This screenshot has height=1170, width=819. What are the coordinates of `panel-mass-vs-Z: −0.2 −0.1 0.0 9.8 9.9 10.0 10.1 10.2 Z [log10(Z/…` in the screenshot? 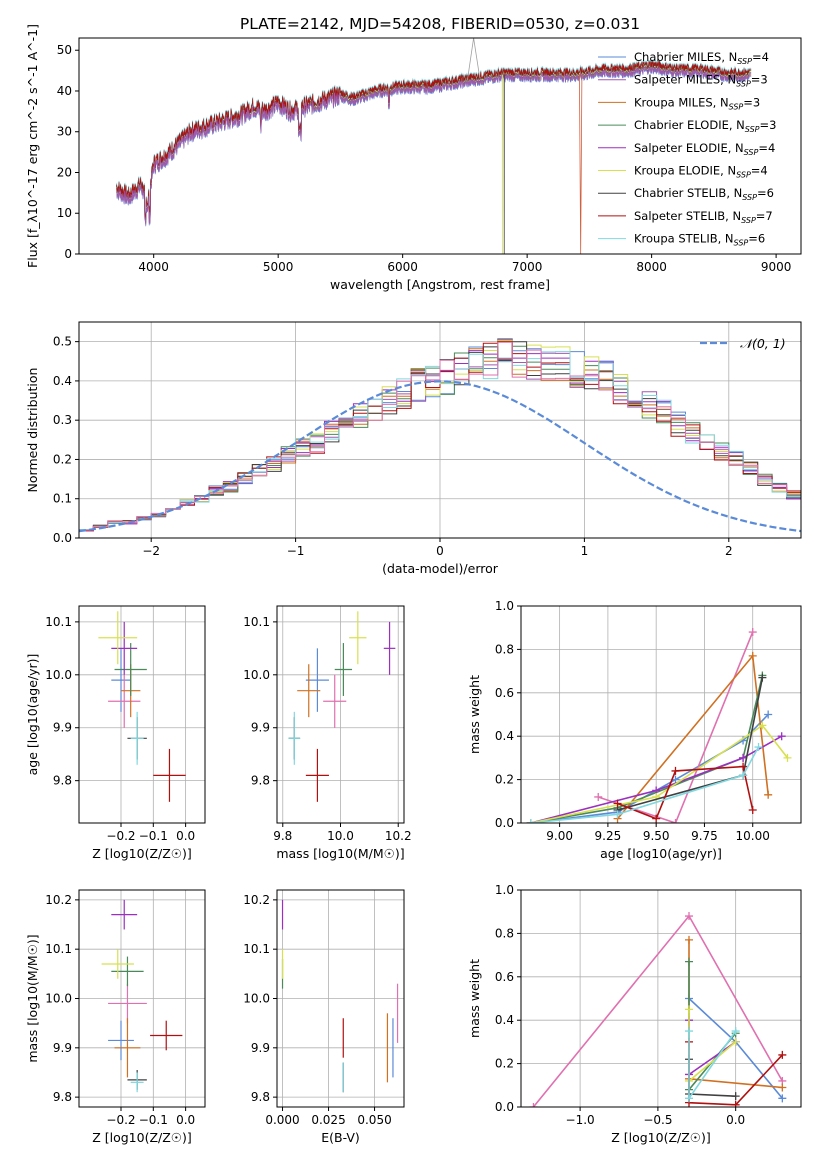 It's located at (115, 1017).